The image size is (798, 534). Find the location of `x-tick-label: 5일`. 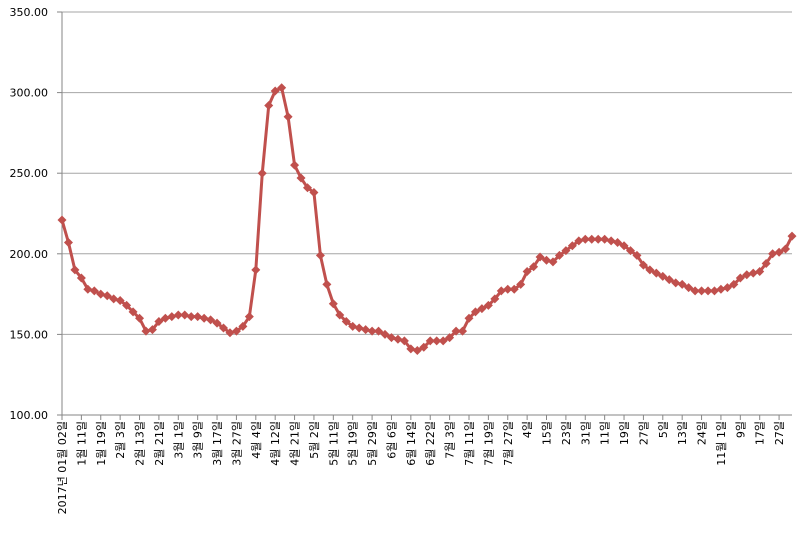

x-tick-label: 5일 is located at coordinates (663, 429).